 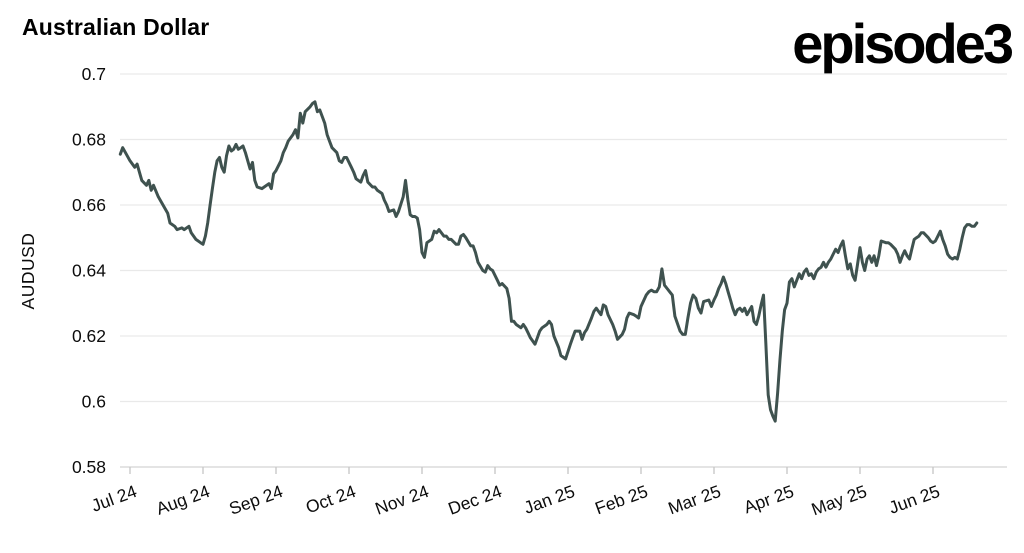 What do you see at coordinates (549, 499) in the screenshot?
I see `x-tick-label: Jan 25` at bounding box center [549, 499].